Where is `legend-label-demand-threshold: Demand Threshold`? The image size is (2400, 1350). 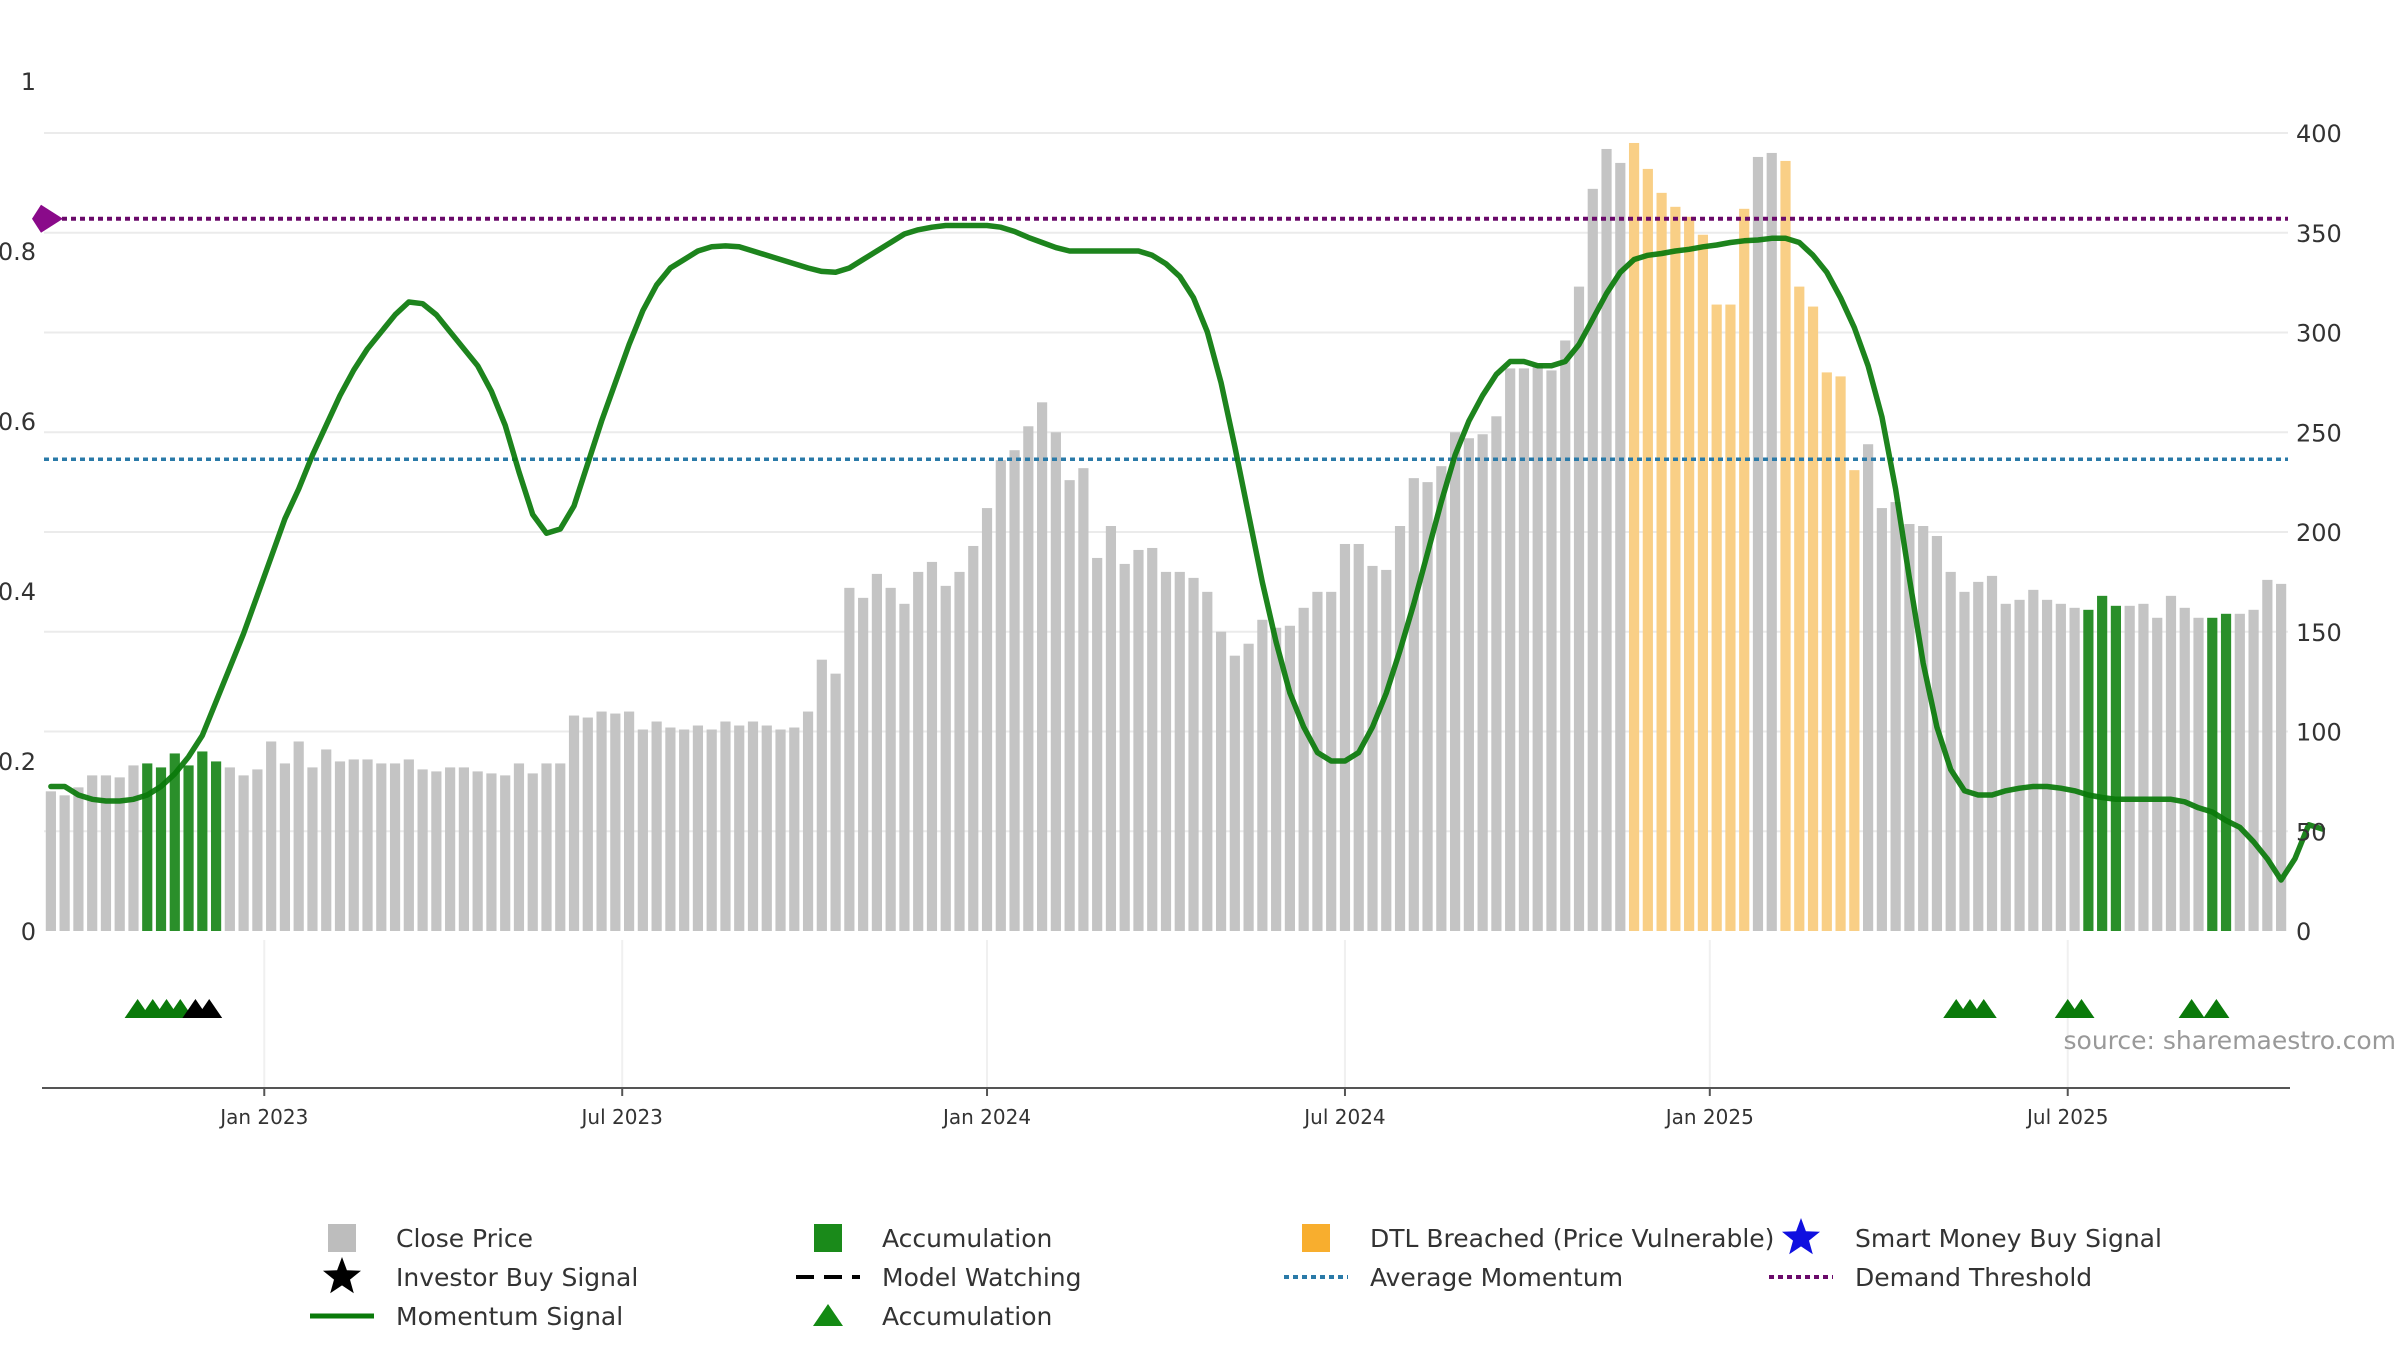 legend-label-demand-threshold: Demand Threshold is located at coordinates (1973, 1277).